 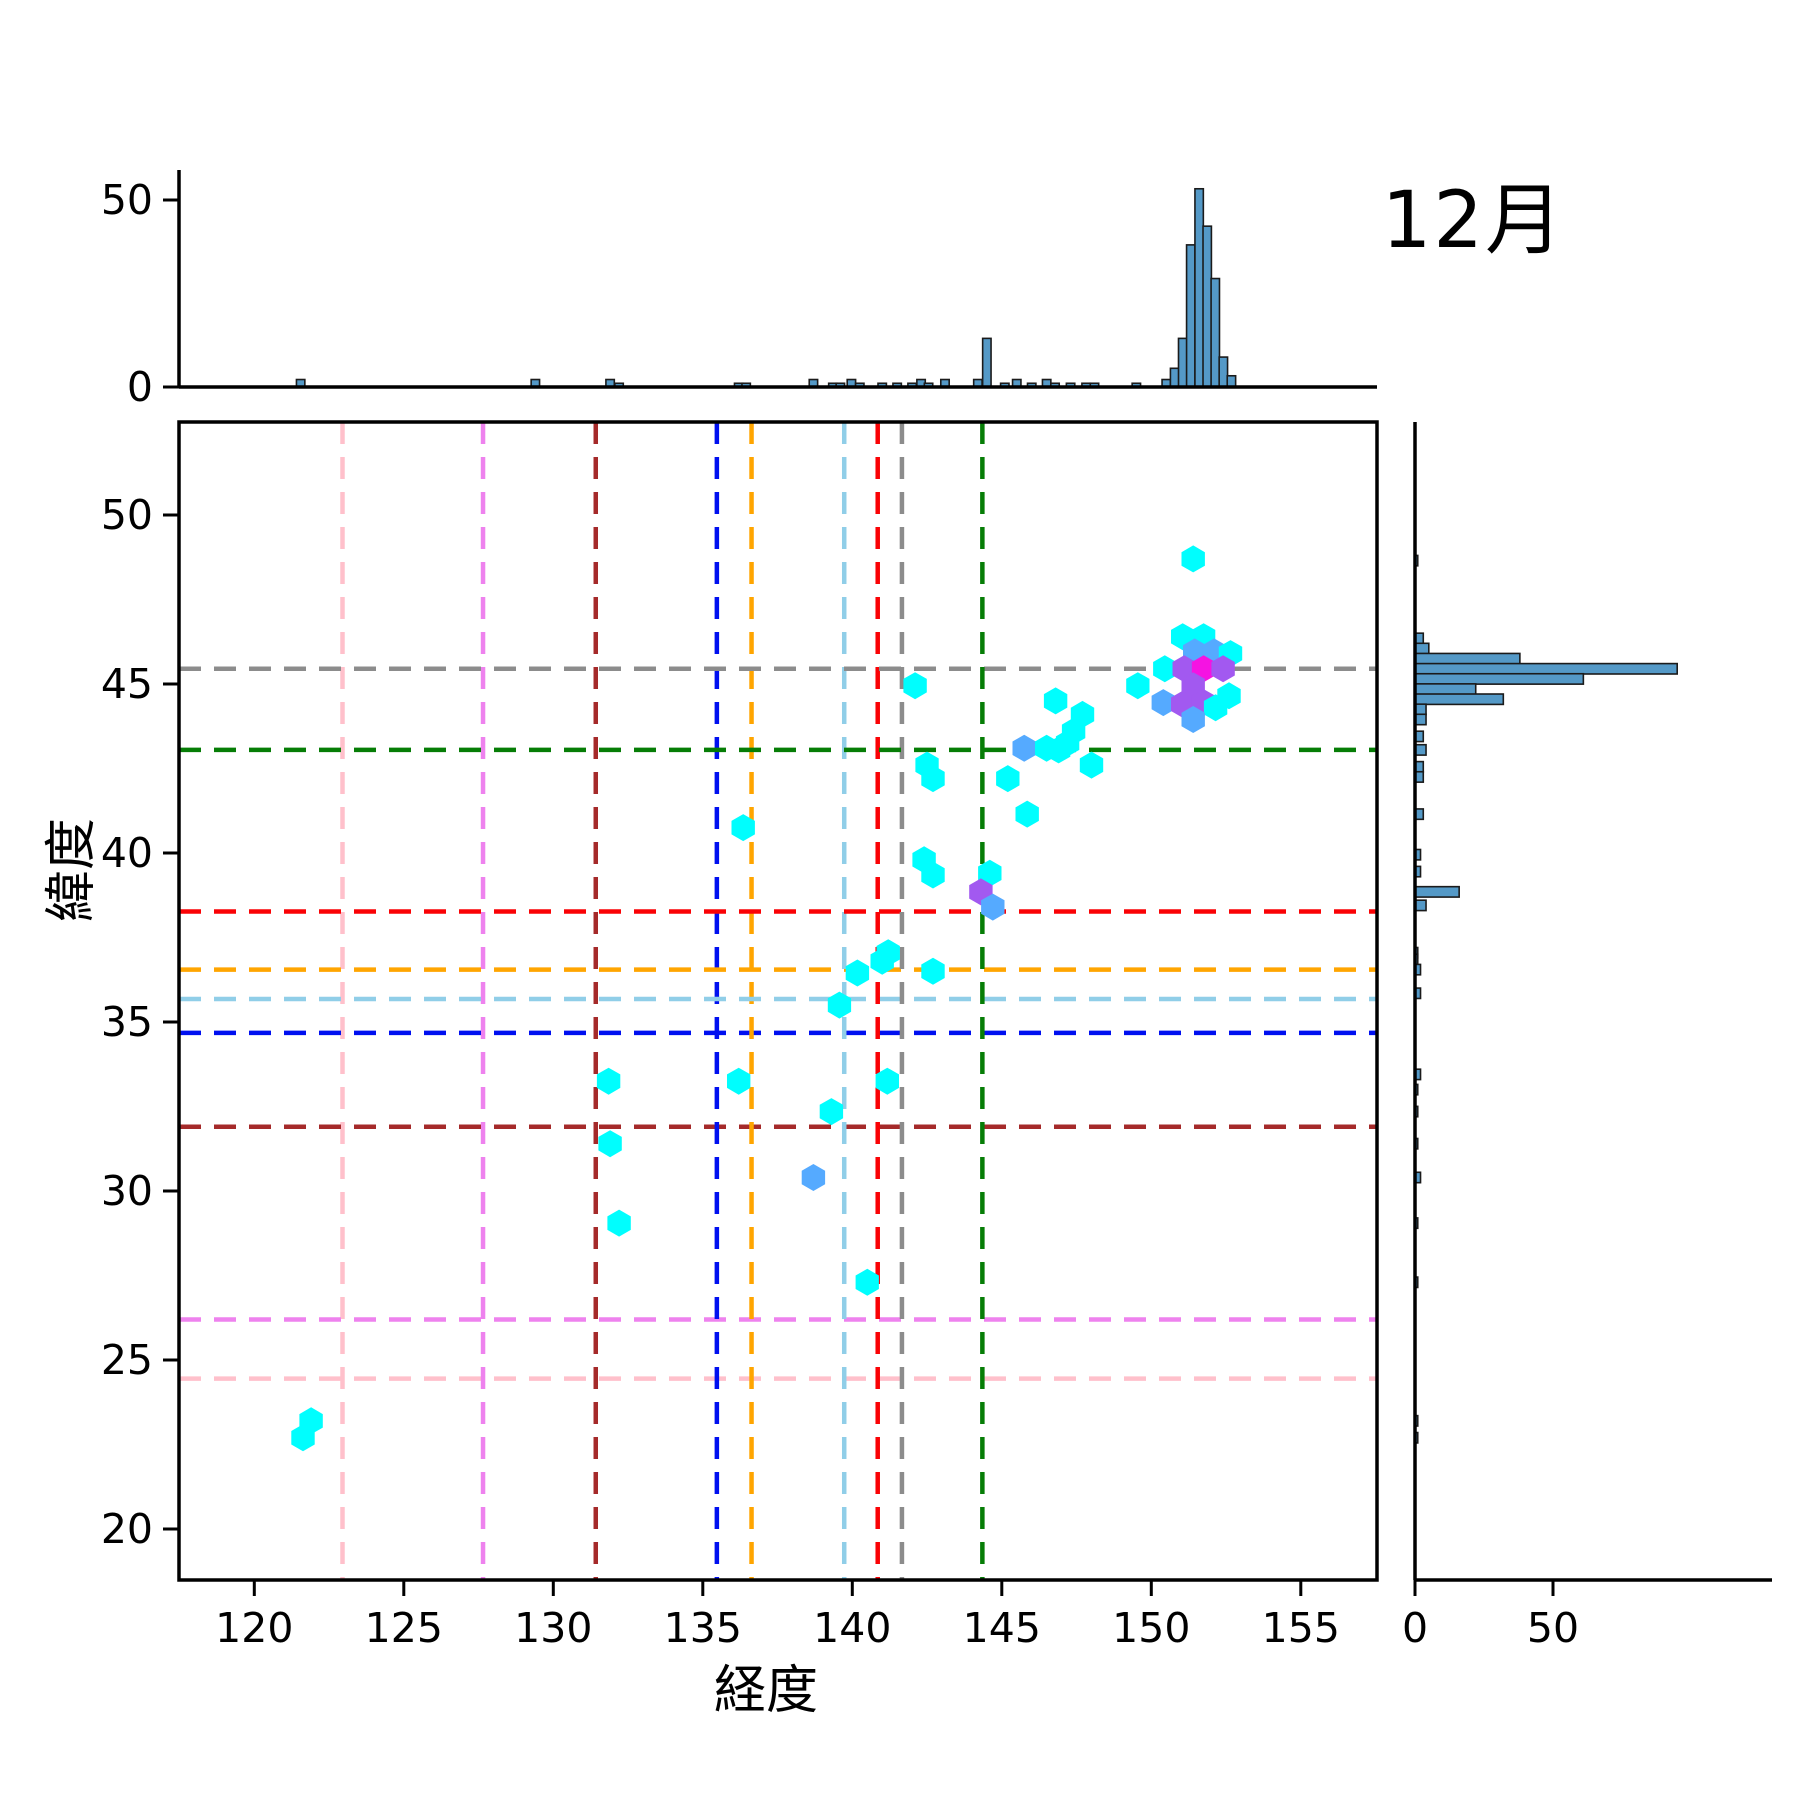 I want to click on svg-text: 135, so click(x=703, y=1628).